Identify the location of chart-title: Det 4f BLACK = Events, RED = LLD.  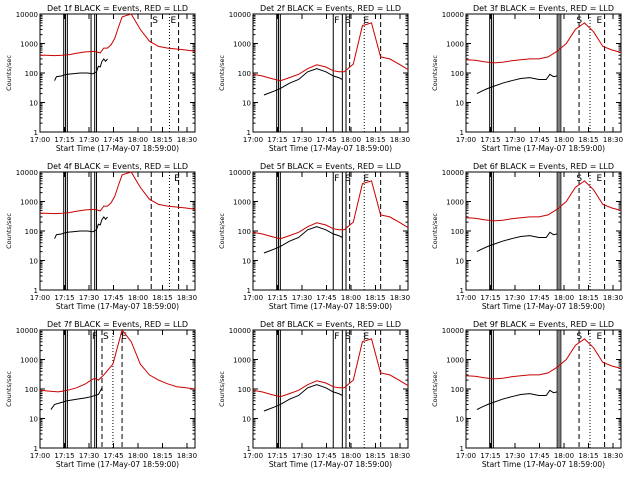
(117, 166).